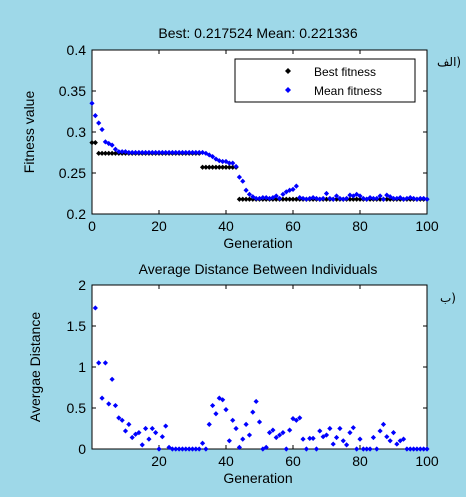 The image size is (466, 497). Describe the element at coordinates (427, 226) in the screenshot. I see `fitness-xtick-label: 100` at that location.